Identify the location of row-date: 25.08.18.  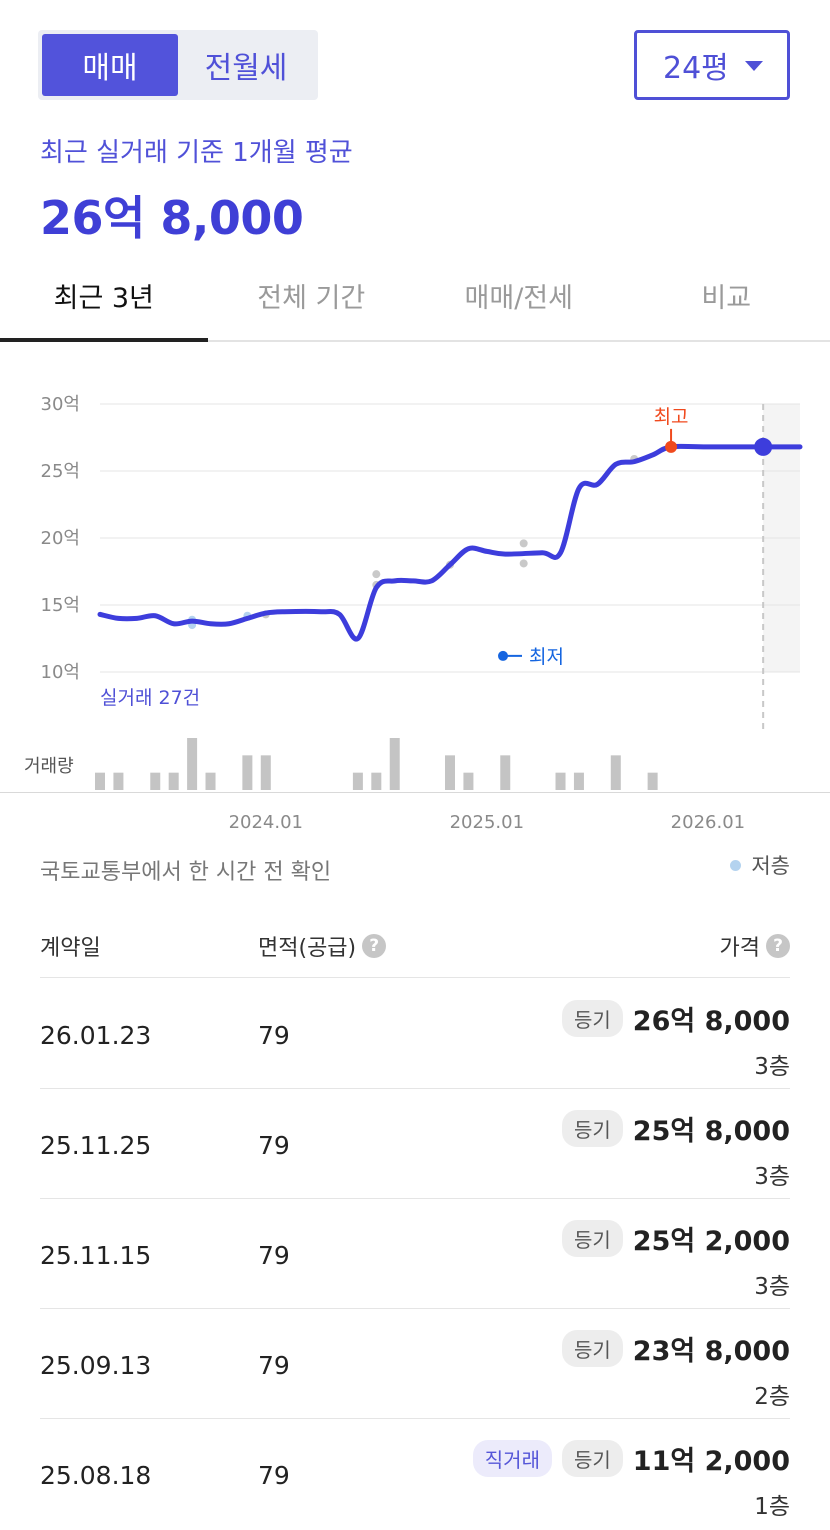
(96, 1475).